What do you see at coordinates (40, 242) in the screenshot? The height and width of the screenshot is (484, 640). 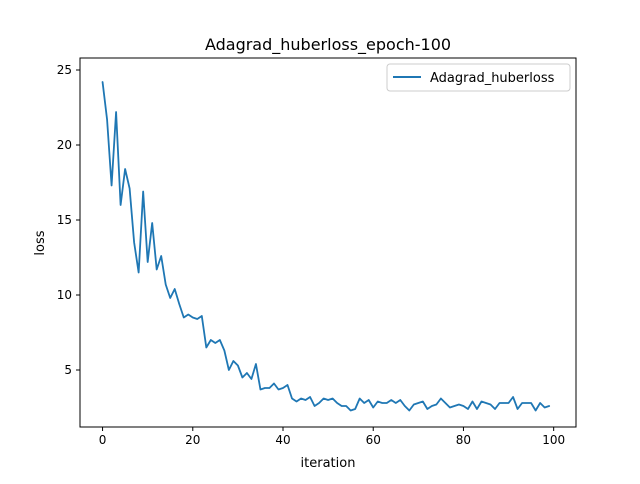 I see `y-axis-label: loss` at bounding box center [40, 242].